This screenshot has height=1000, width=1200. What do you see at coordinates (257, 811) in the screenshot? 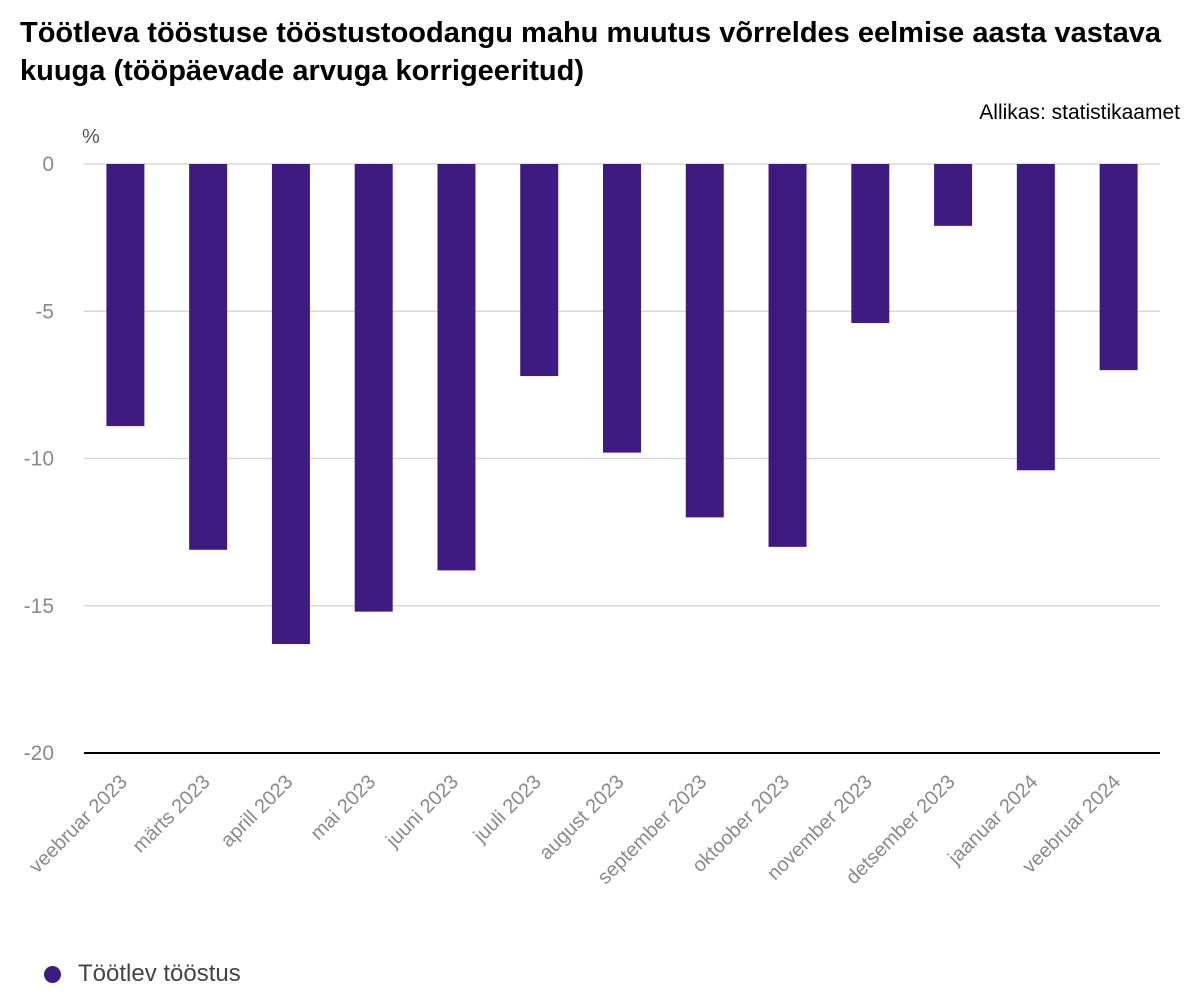
I see `x-tick-label: aprill 2023` at bounding box center [257, 811].